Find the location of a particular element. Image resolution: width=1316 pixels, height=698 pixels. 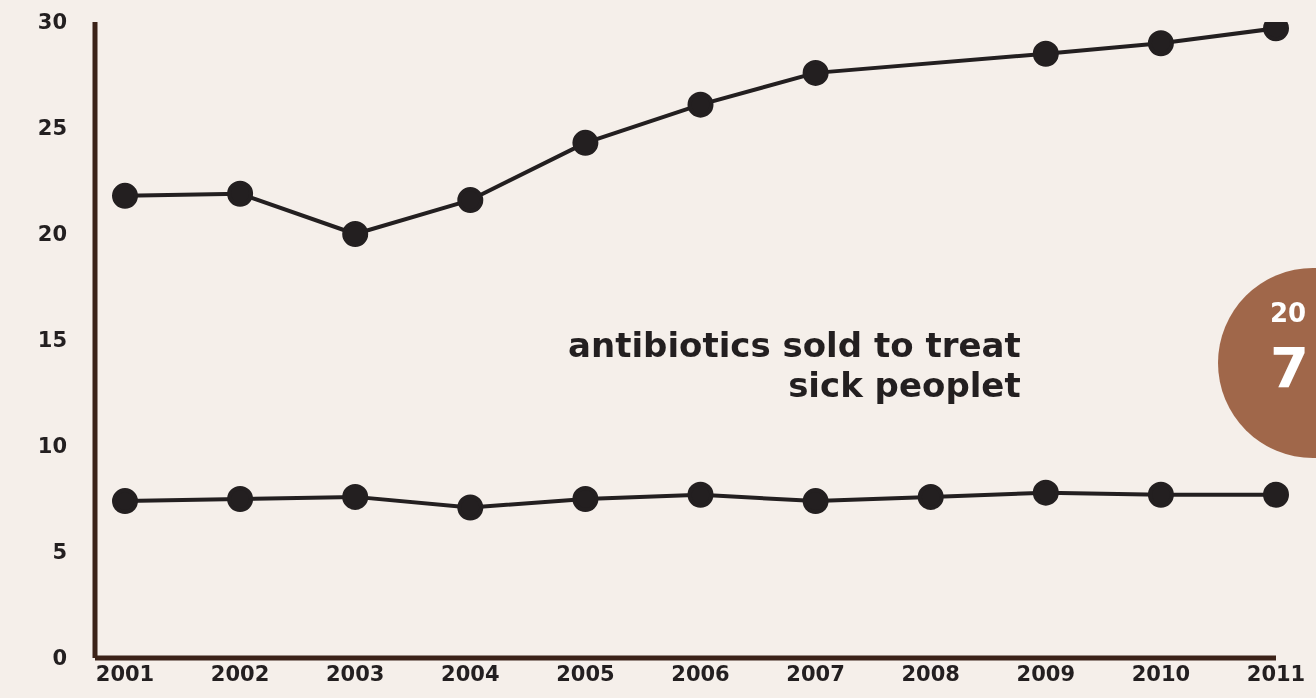

annotation: 7 is located at coordinates (1289, 367).